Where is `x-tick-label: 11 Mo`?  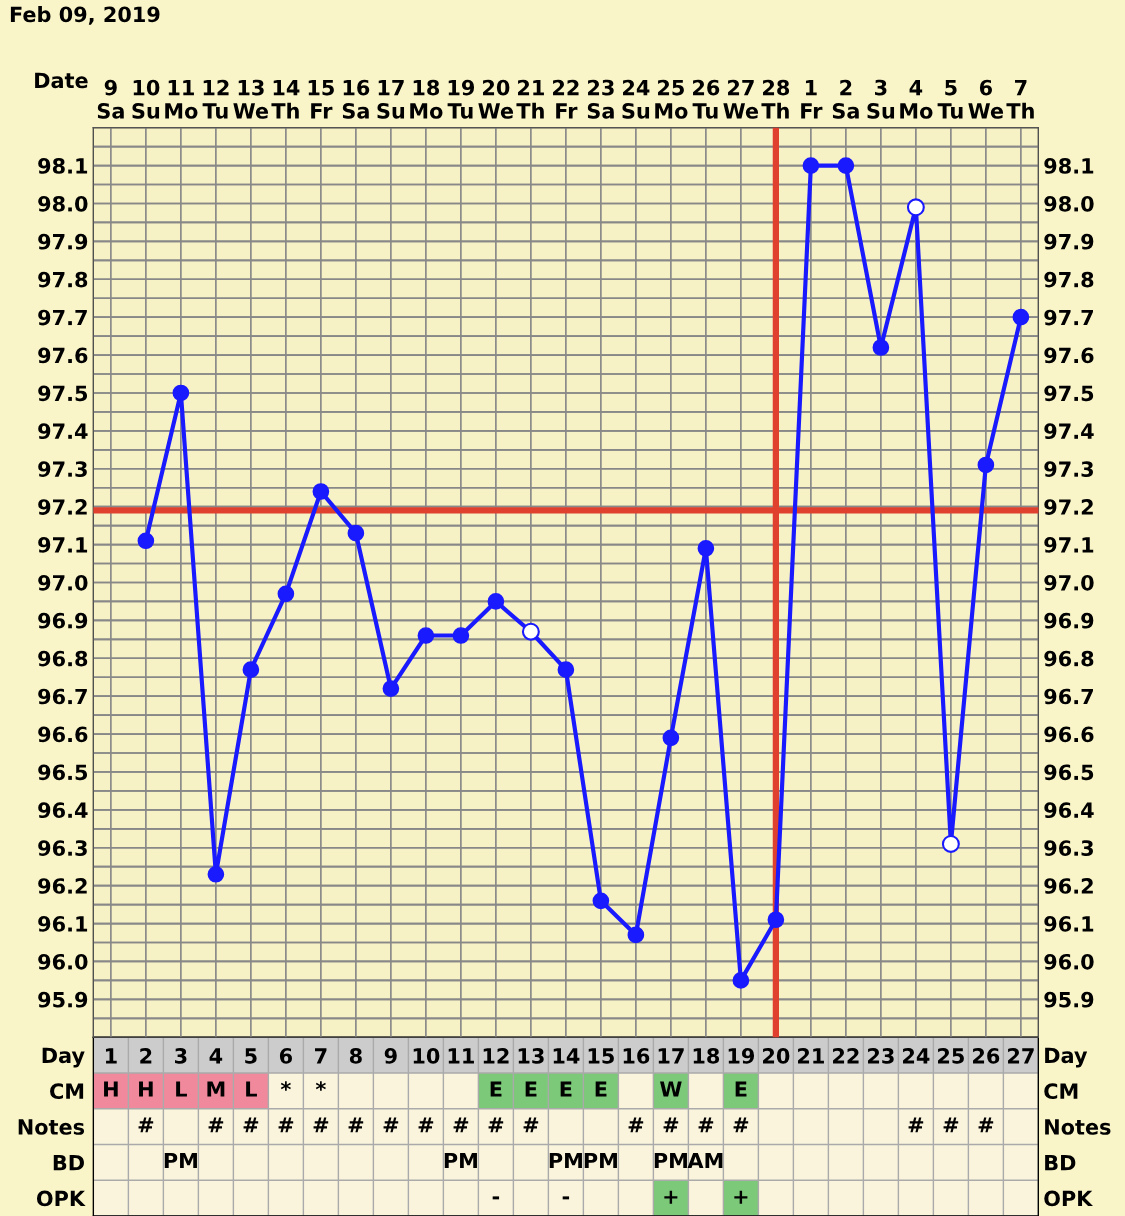 x-tick-label: 11 Mo is located at coordinates (181, 99).